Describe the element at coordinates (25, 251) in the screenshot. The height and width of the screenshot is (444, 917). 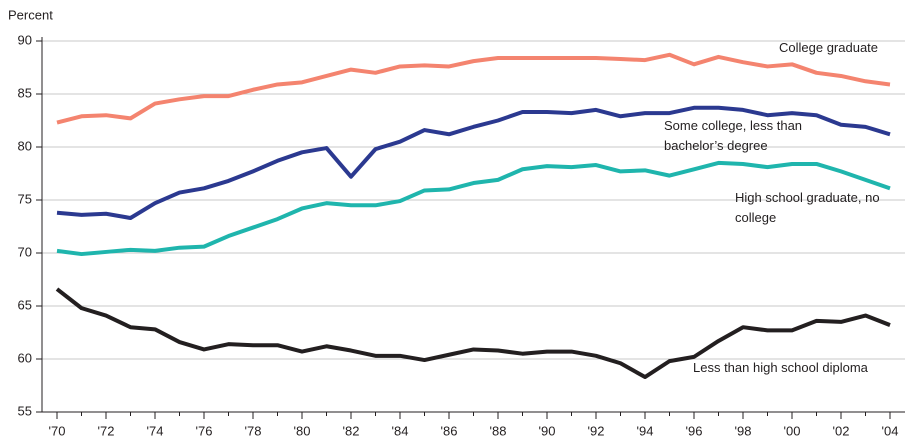
I see `y-tick-label: 70` at that location.